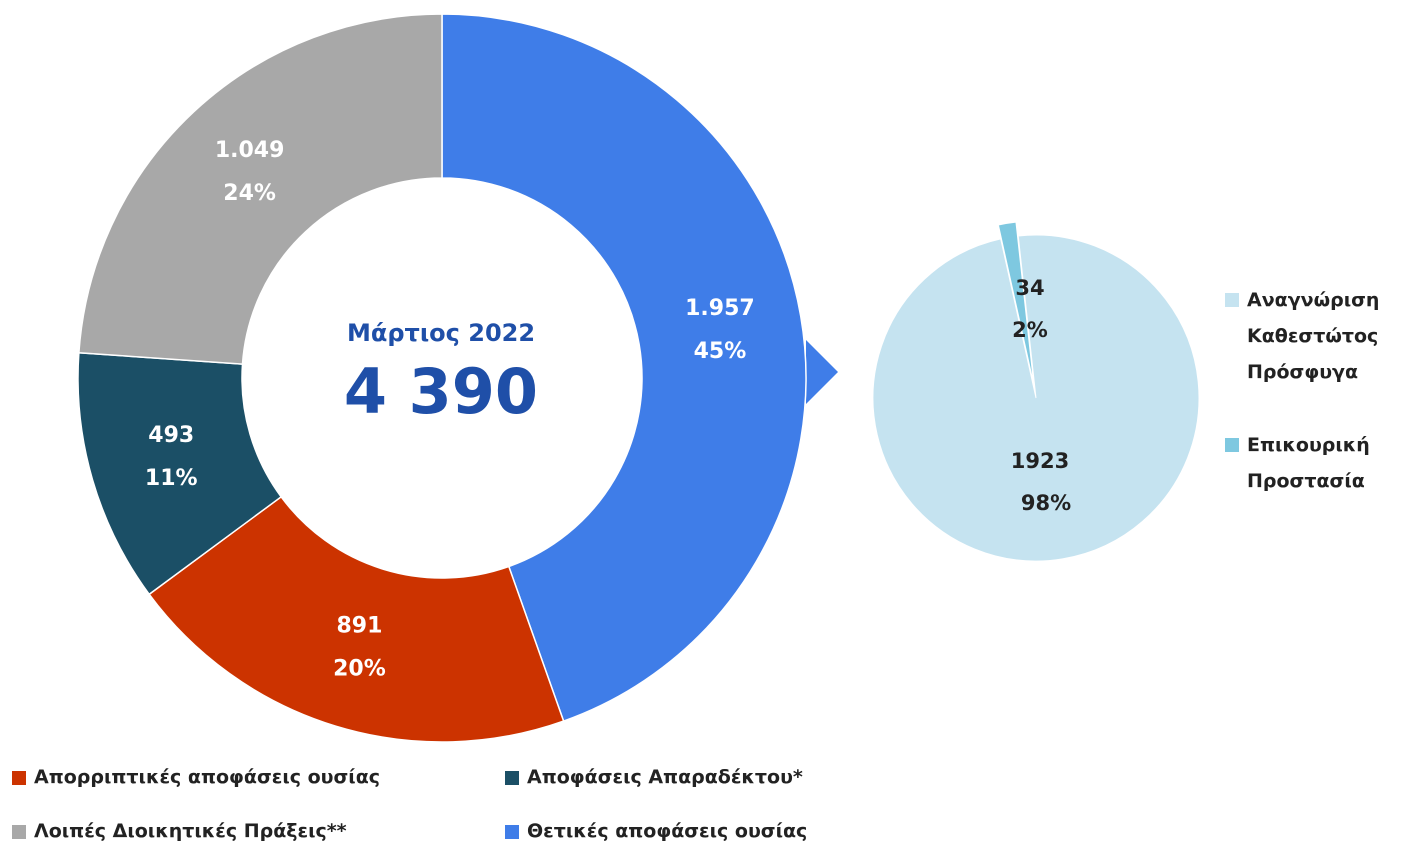  I want to click on value-label: 891, so click(360, 626).